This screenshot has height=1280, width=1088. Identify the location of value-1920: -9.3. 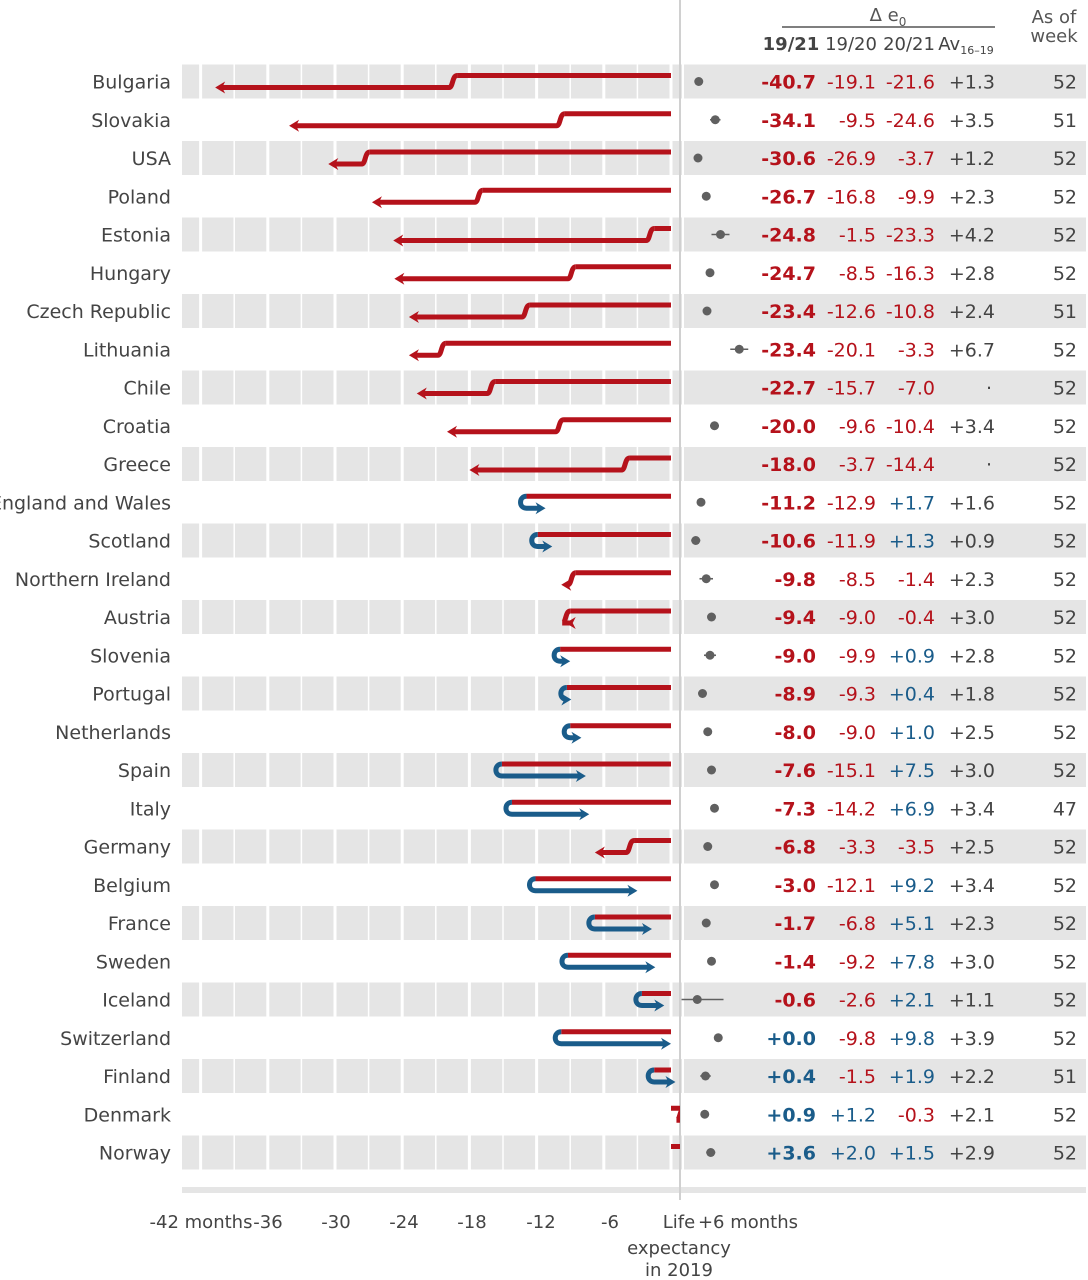
(857, 695).